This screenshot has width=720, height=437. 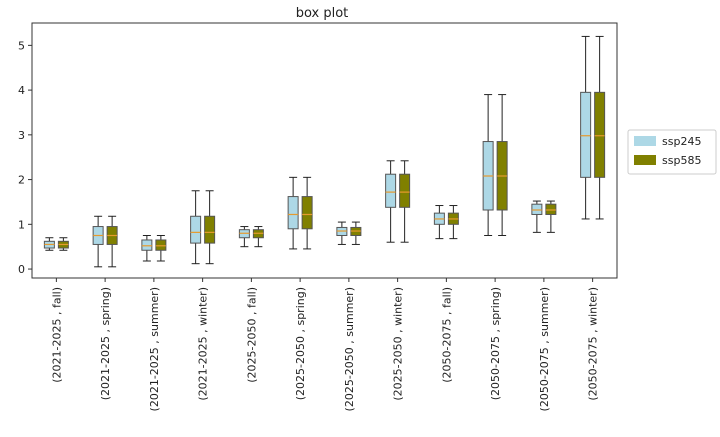 I want to click on x-tick-label: (2050-2075 , fall), so click(x=446, y=335).